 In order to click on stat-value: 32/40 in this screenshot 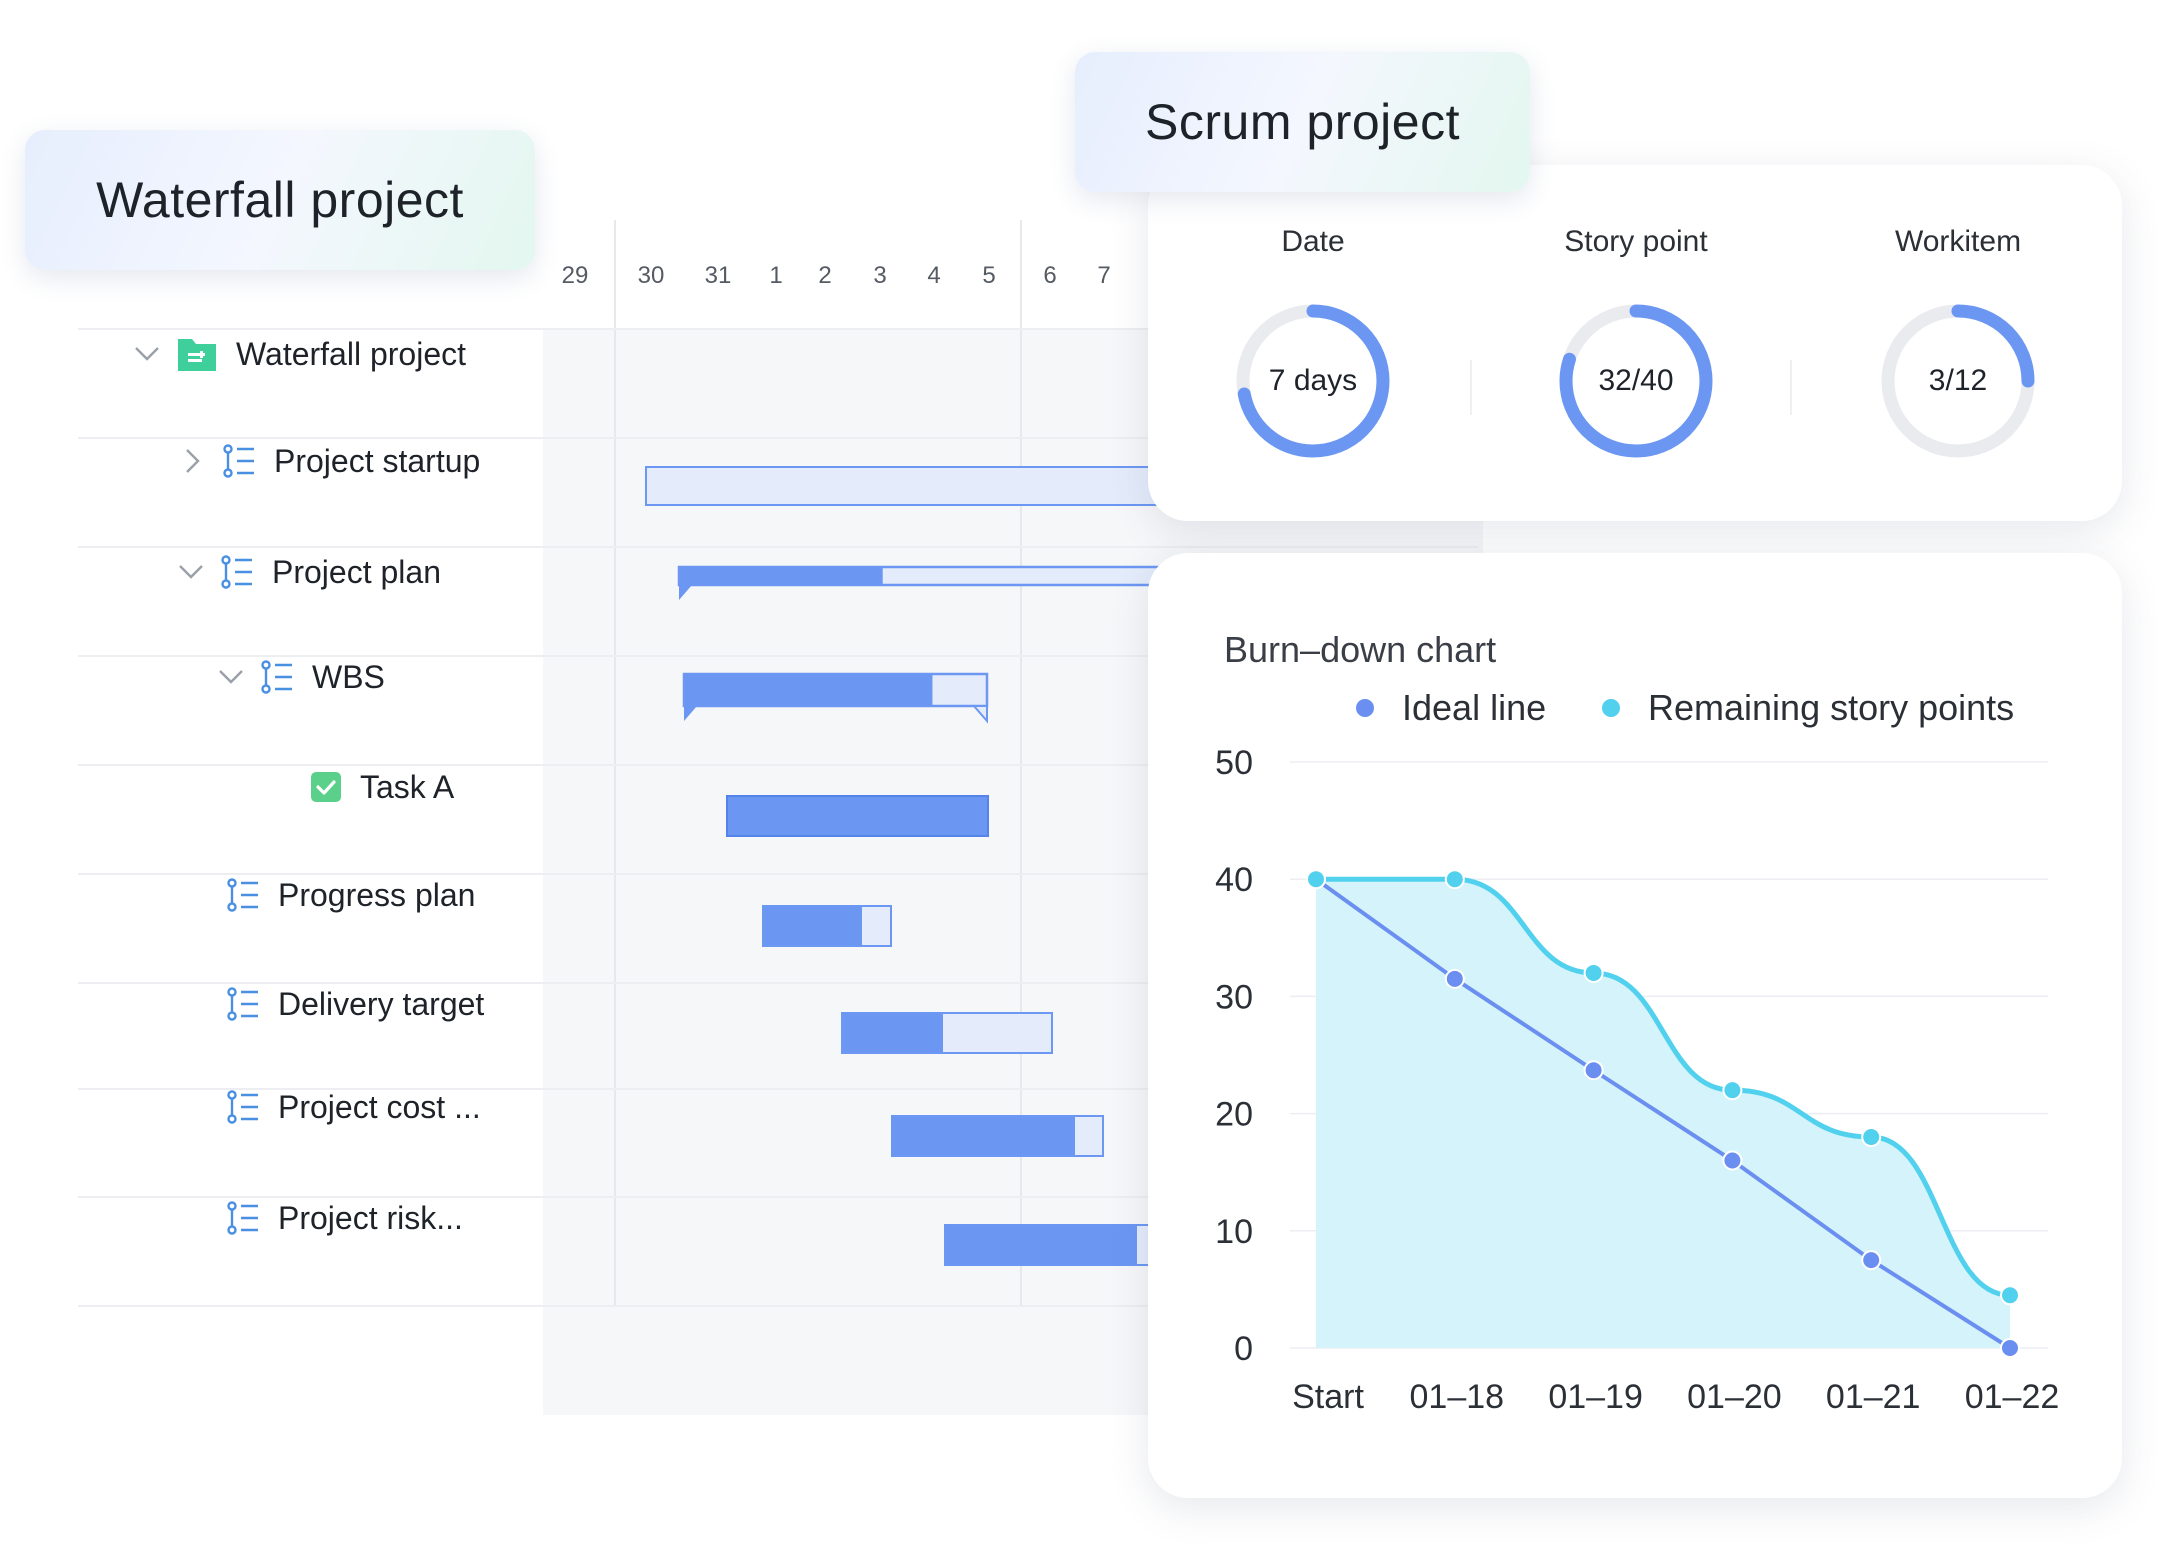, I will do `click(1636, 380)`.